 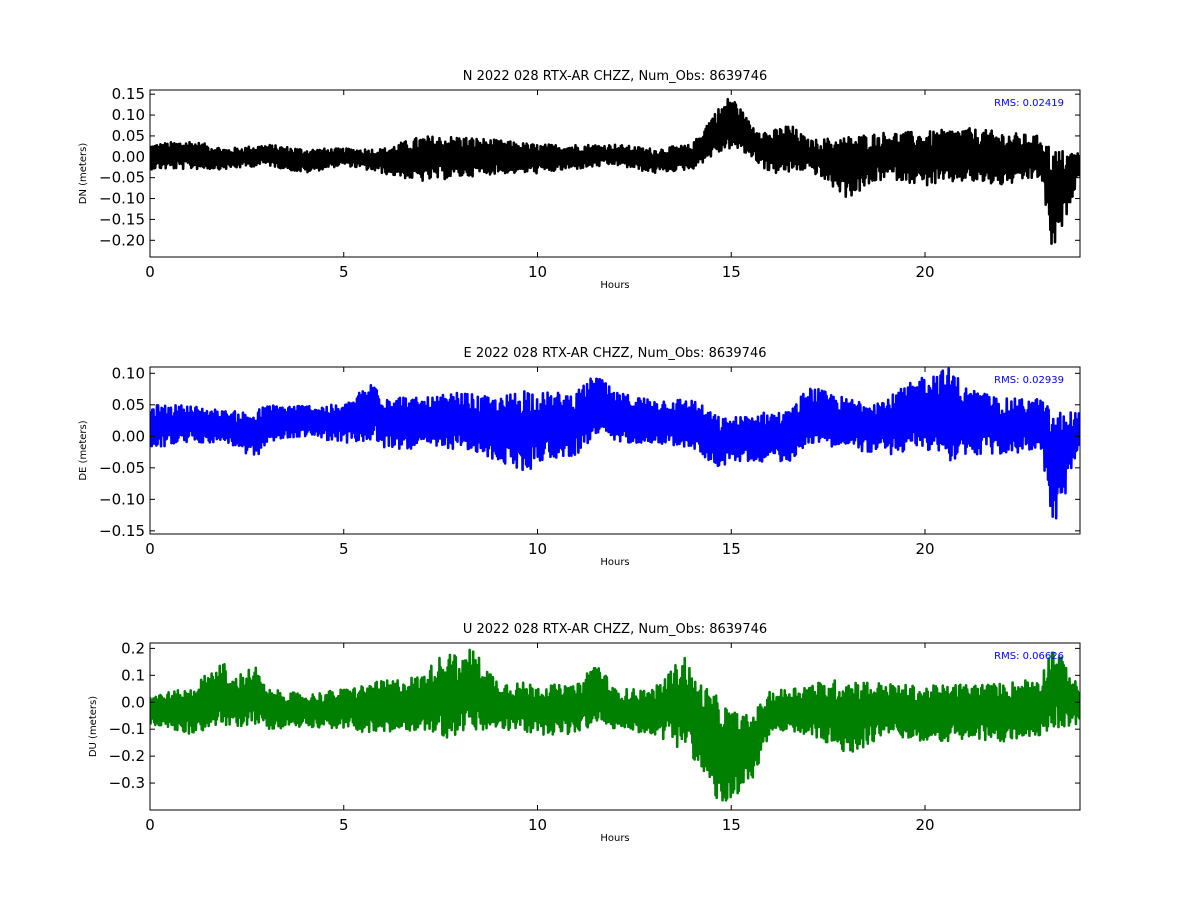 What do you see at coordinates (93, 726) in the screenshot?
I see `y-axis-label-u: DU (meters)` at bounding box center [93, 726].